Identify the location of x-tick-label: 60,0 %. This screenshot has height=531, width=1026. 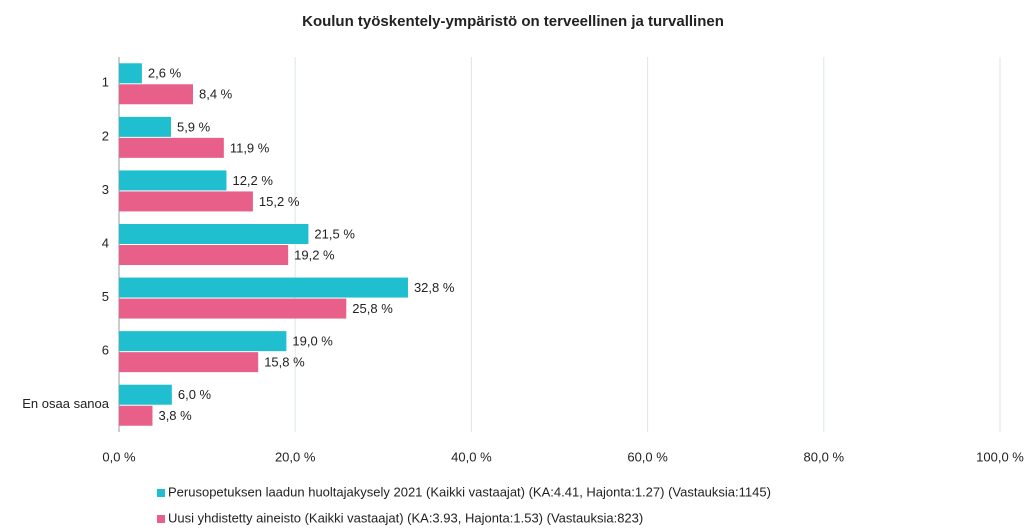
(647, 456).